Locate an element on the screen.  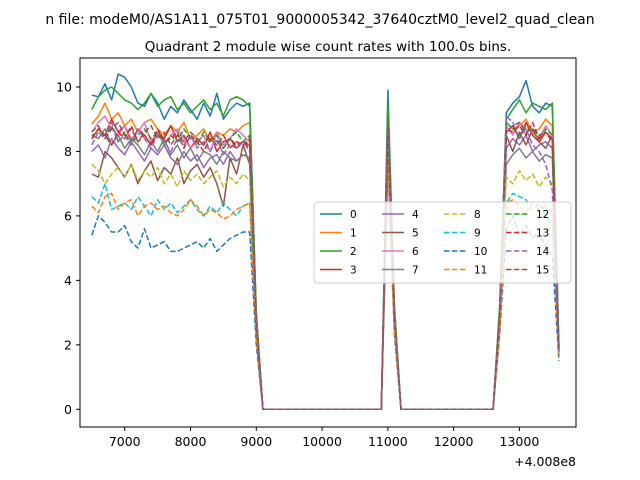
legend-label-2: 2 is located at coordinates (353, 252).